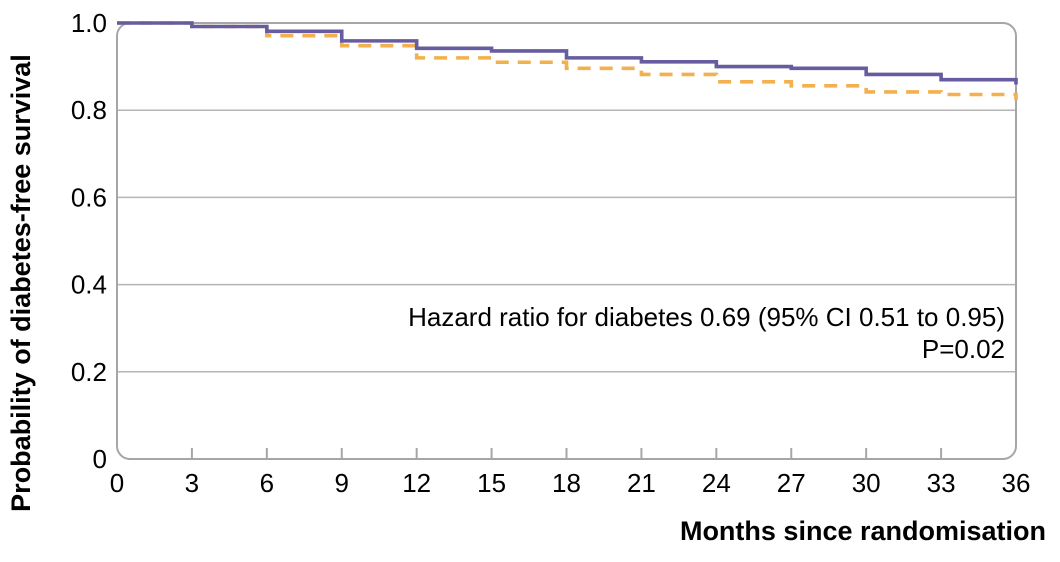  I want to click on x-tick-label-9: 9, so click(342, 483).